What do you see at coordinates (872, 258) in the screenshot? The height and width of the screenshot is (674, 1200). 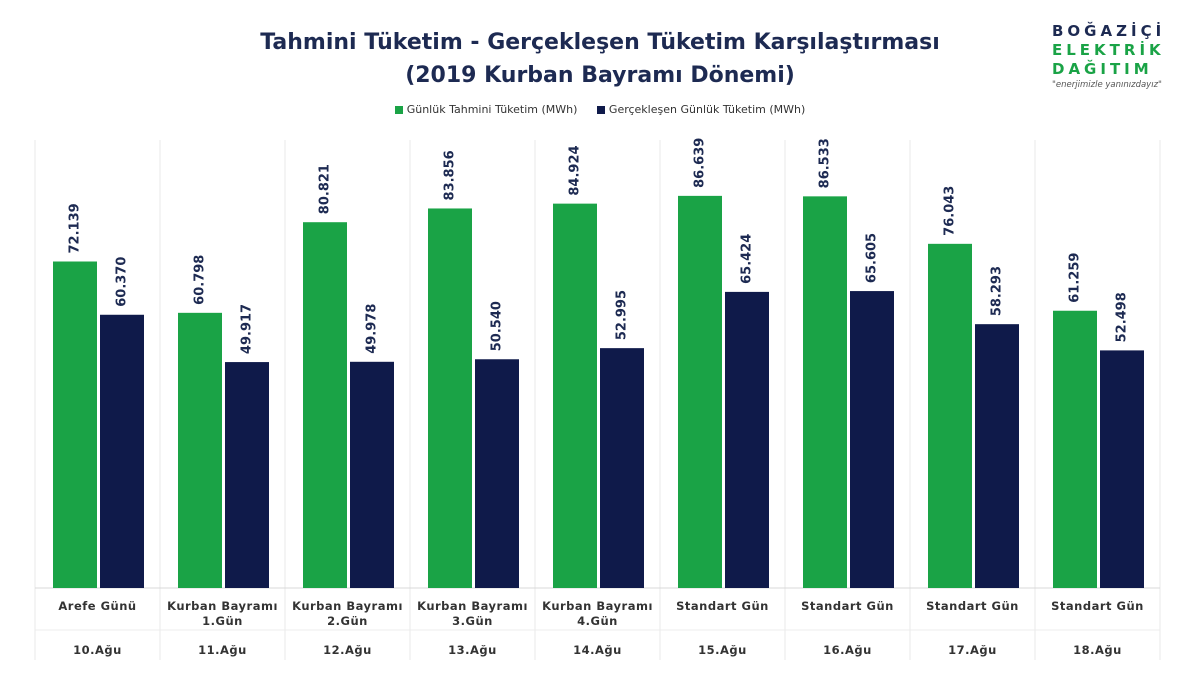 I see `data-label-actual-6: 65.605` at bounding box center [872, 258].